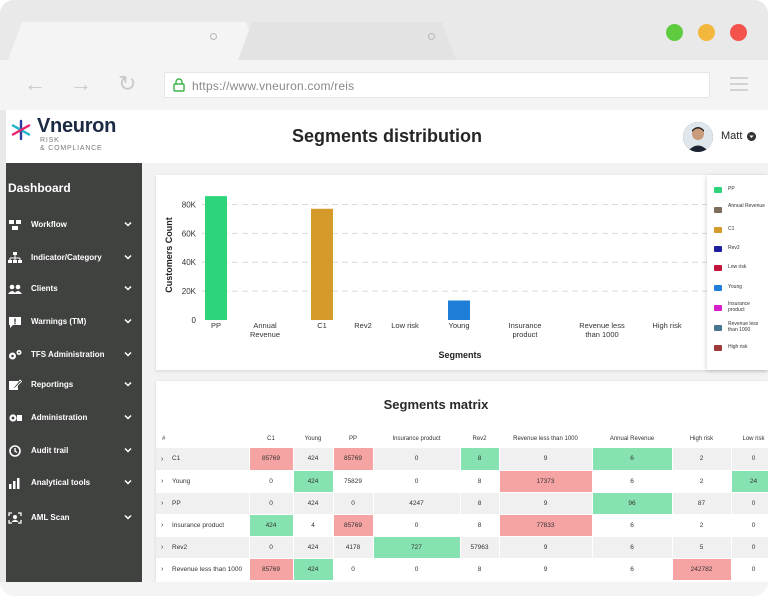  Describe the element at coordinates (437, 85) in the screenshot. I see `address-bar: https://www.vneuron.com/reis` at that location.